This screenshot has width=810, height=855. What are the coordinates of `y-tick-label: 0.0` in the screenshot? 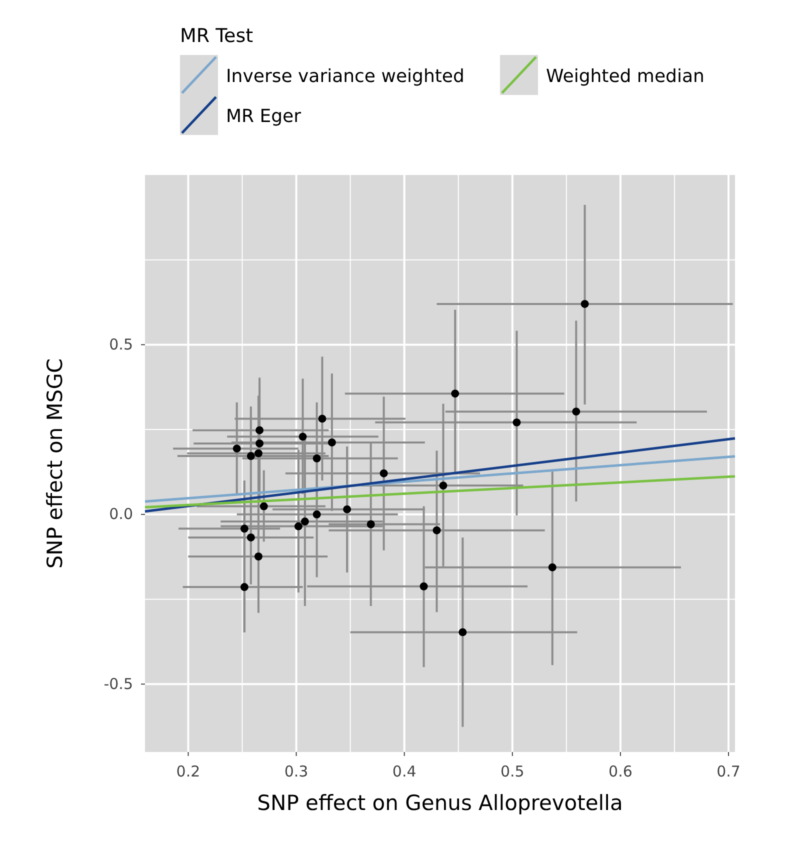 It's located at (121, 514).